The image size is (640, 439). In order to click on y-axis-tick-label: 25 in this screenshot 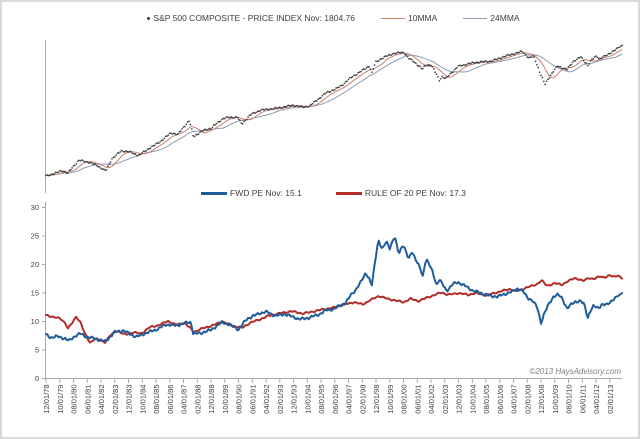, I will do `click(35, 235)`.